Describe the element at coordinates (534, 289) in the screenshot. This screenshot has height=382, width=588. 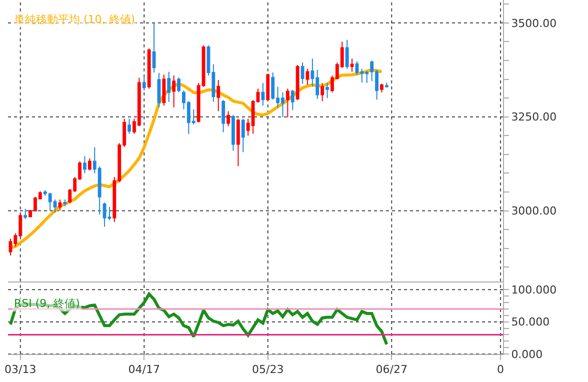
I see `y-tick-label: 100.000` at that location.